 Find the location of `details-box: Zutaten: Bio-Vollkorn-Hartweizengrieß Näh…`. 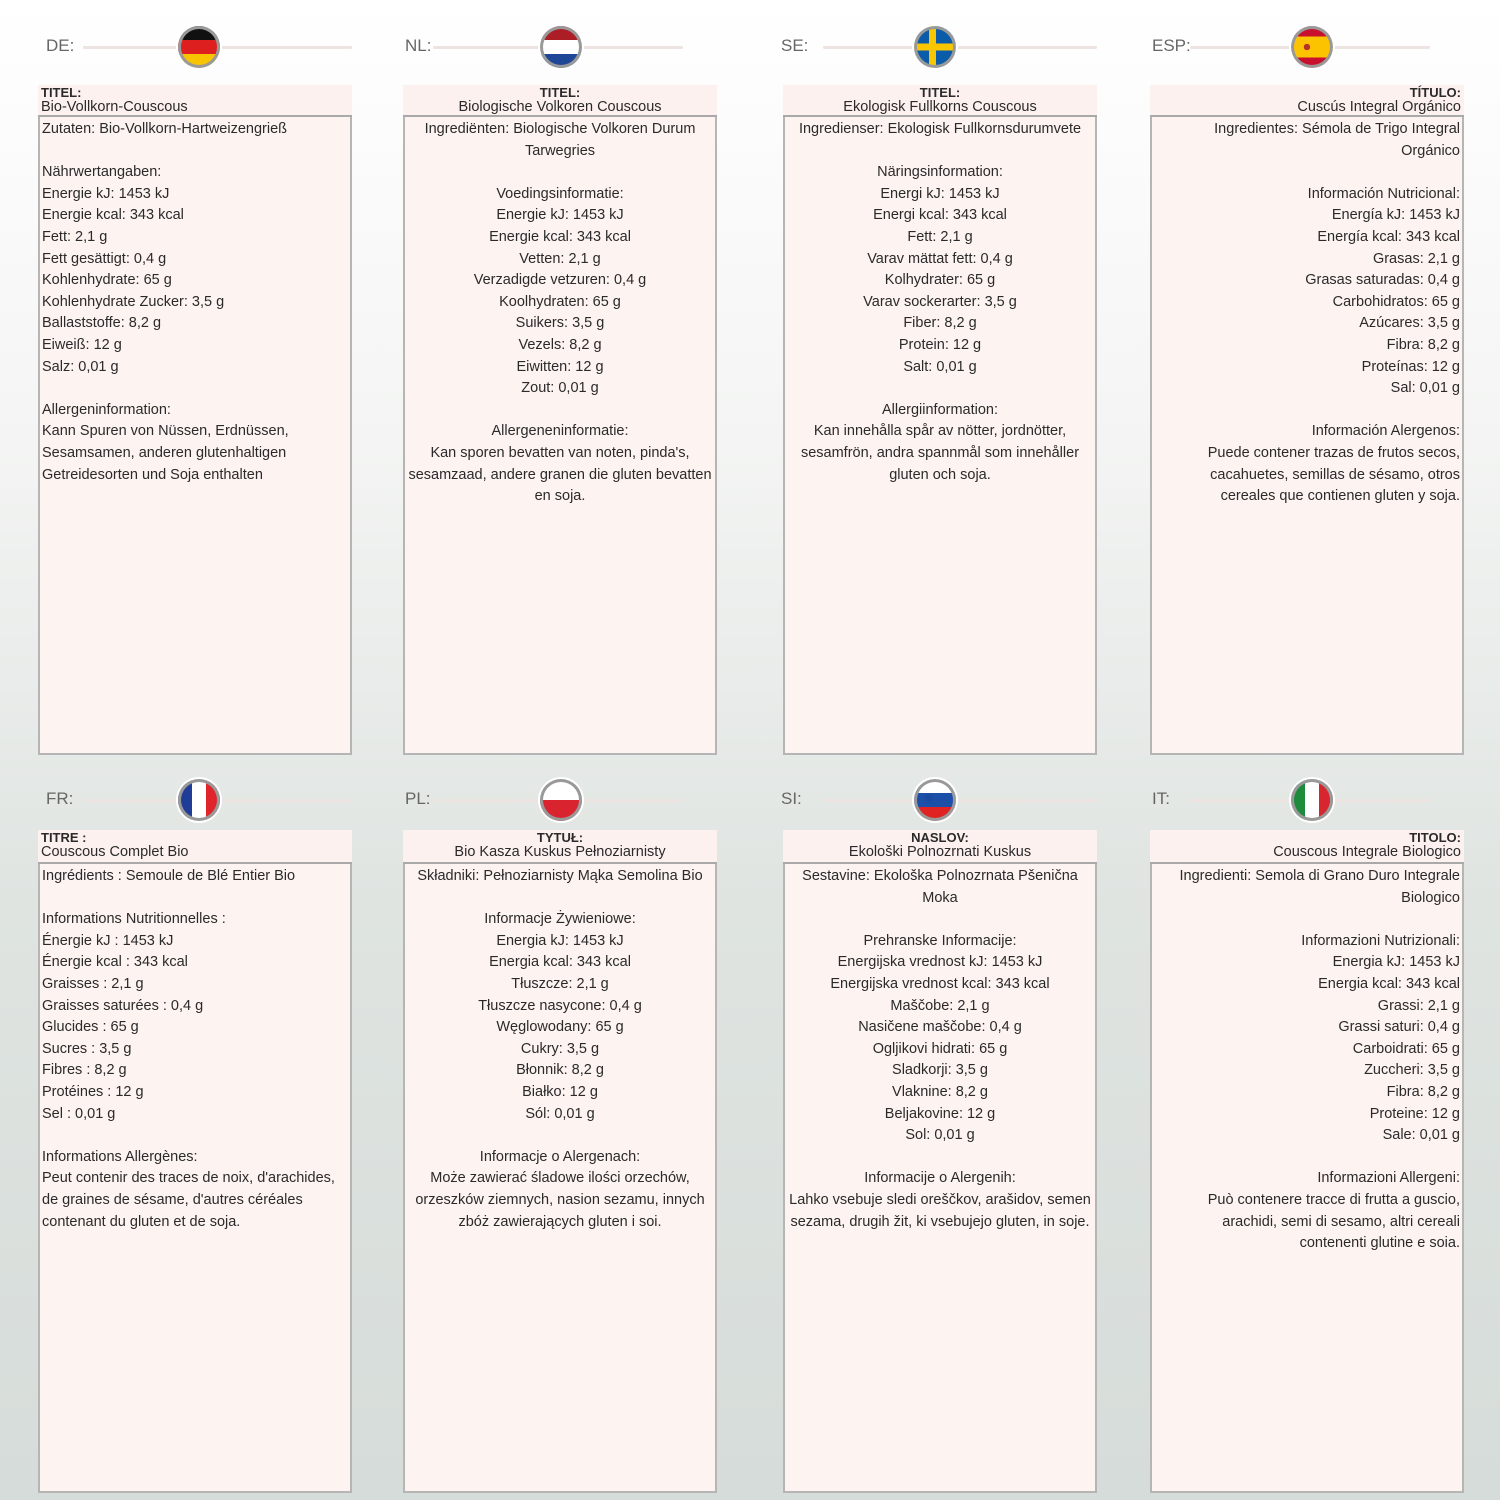

details-box: Zutaten: Bio-Vollkorn-Hartweizengrieß Näh… is located at coordinates (195, 436).